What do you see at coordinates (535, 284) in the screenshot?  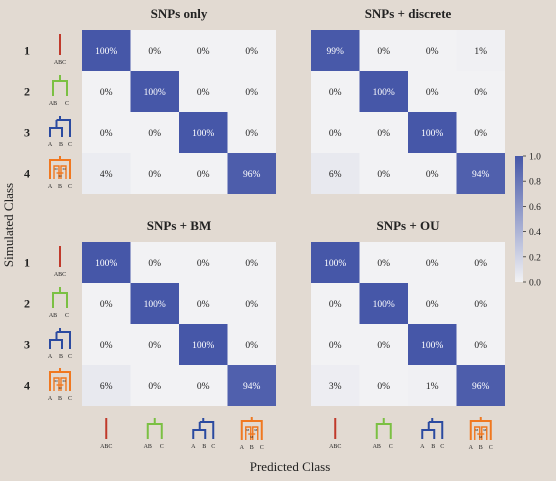 I see `colorbar-tick-label: 0.0` at bounding box center [535, 284].